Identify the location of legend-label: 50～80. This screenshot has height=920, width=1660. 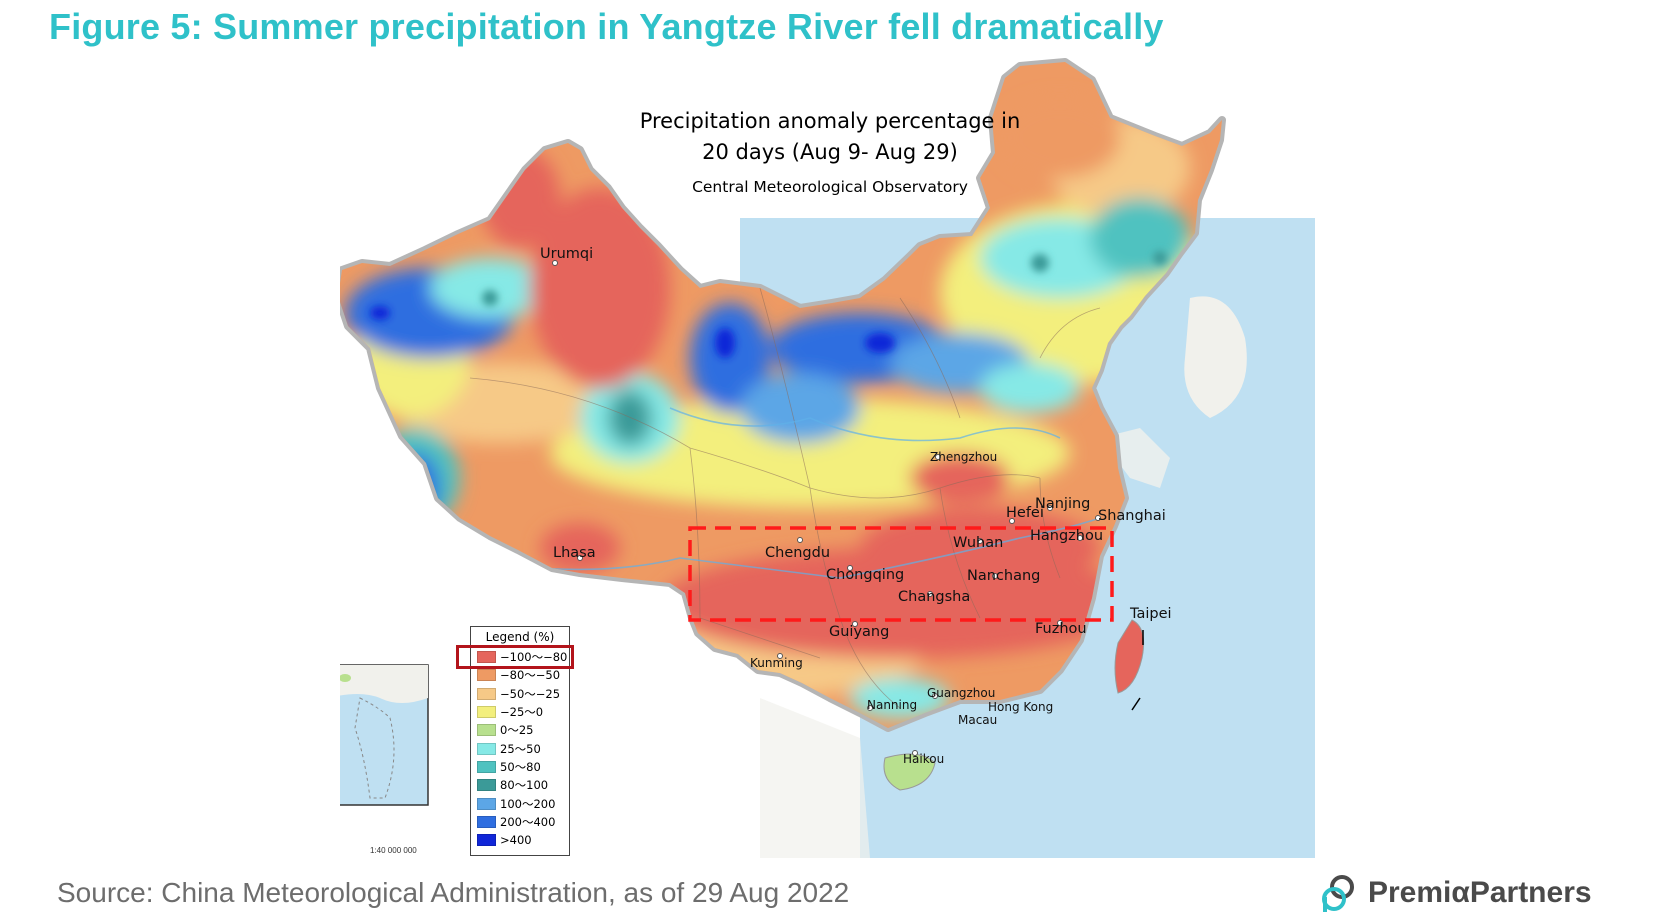
(520, 766).